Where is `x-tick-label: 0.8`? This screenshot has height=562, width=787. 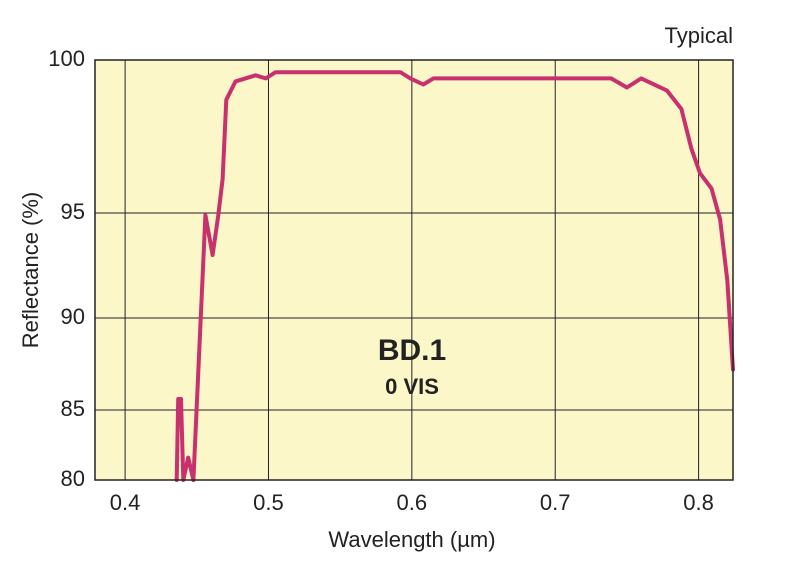 x-tick-label: 0.8 is located at coordinates (698, 502).